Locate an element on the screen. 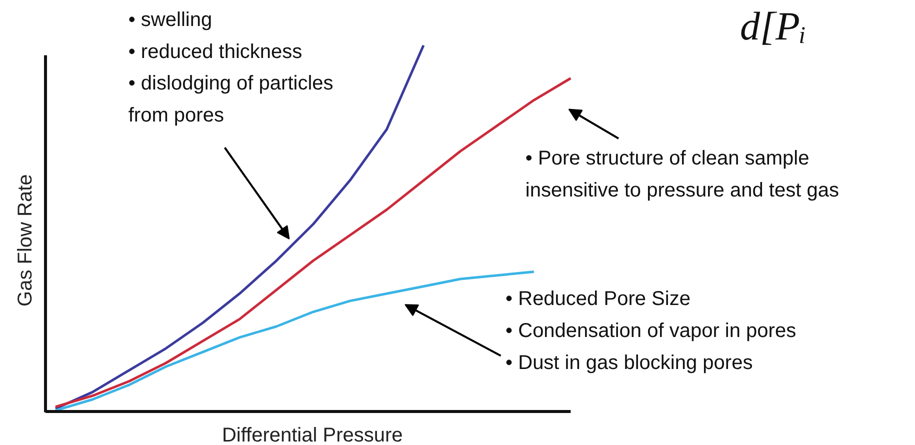  annotation: • Pore structure of clean sample insensitive to pressure and test gas is located at coordinates (682, 175).